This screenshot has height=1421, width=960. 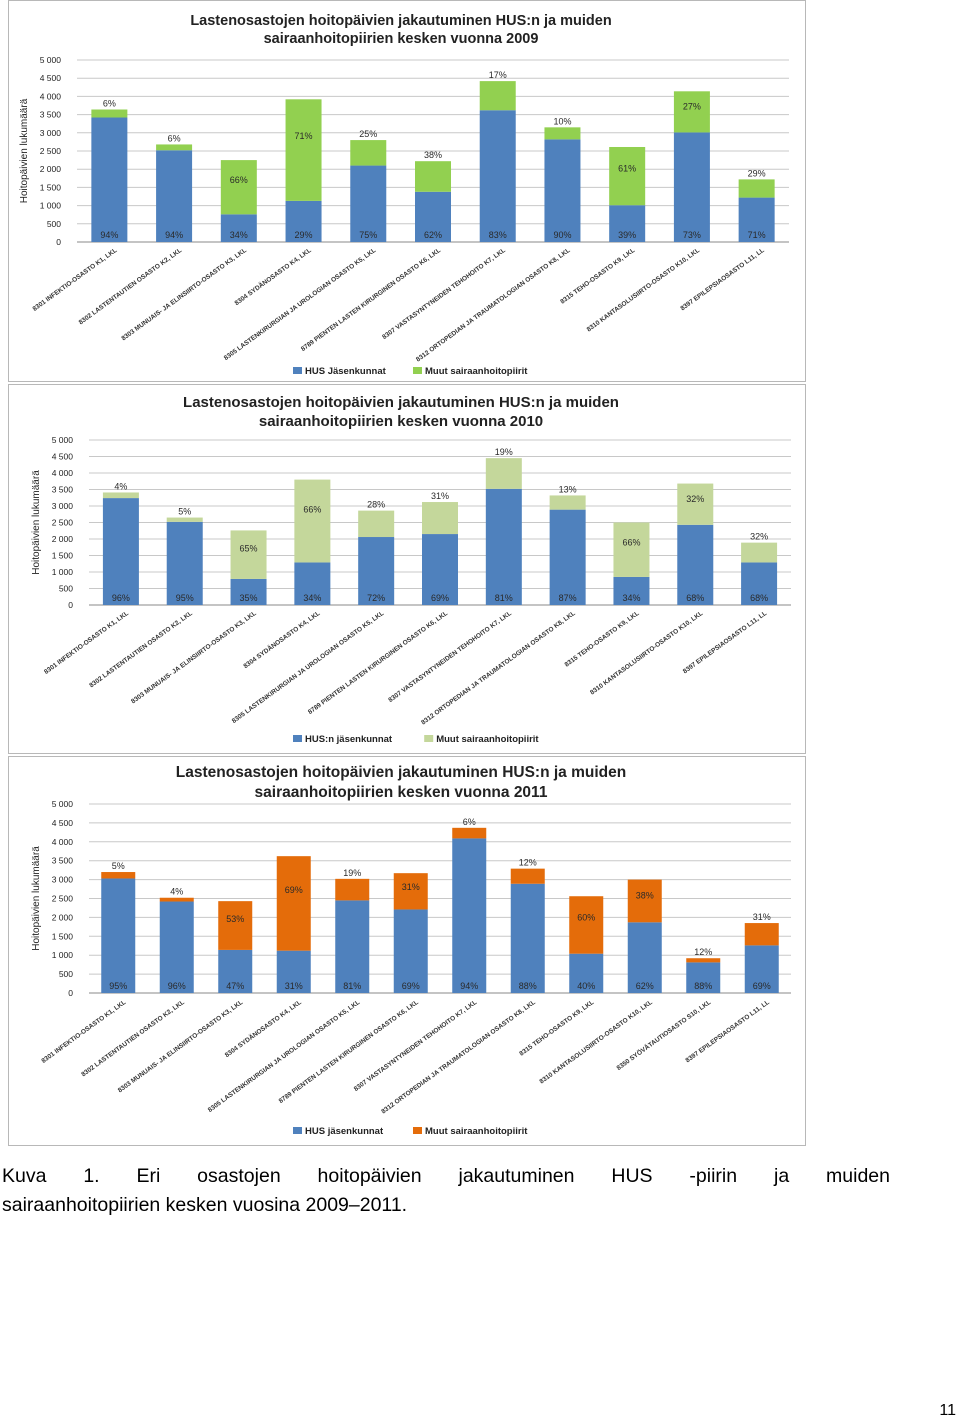 I want to click on chart-title-line2: sairaanhoitopiirien kesken vuonna 2011, so click(x=401, y=792).